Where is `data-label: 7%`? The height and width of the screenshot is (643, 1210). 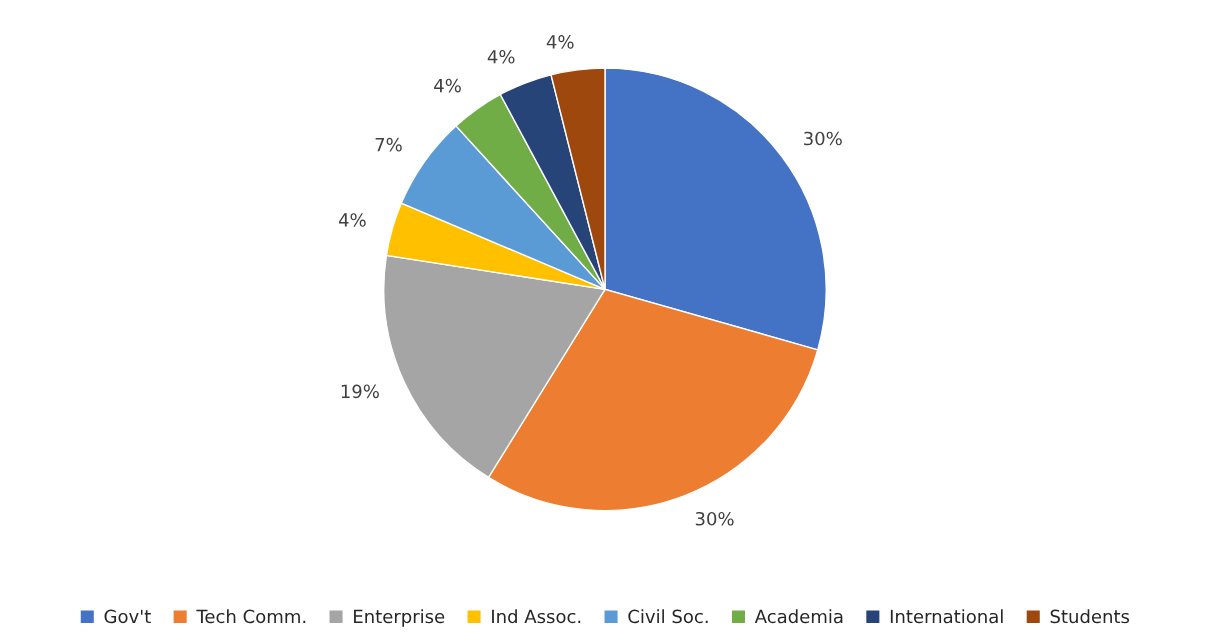
data-label: 7% is located at coordinates (388, 144).